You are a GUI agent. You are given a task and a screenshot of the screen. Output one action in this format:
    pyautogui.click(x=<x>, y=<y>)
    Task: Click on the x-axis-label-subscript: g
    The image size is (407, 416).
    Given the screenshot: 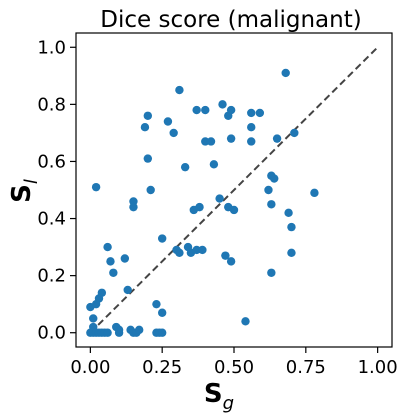 What is the action you would take?
    pyautogui.click(x=228, y=403)
    